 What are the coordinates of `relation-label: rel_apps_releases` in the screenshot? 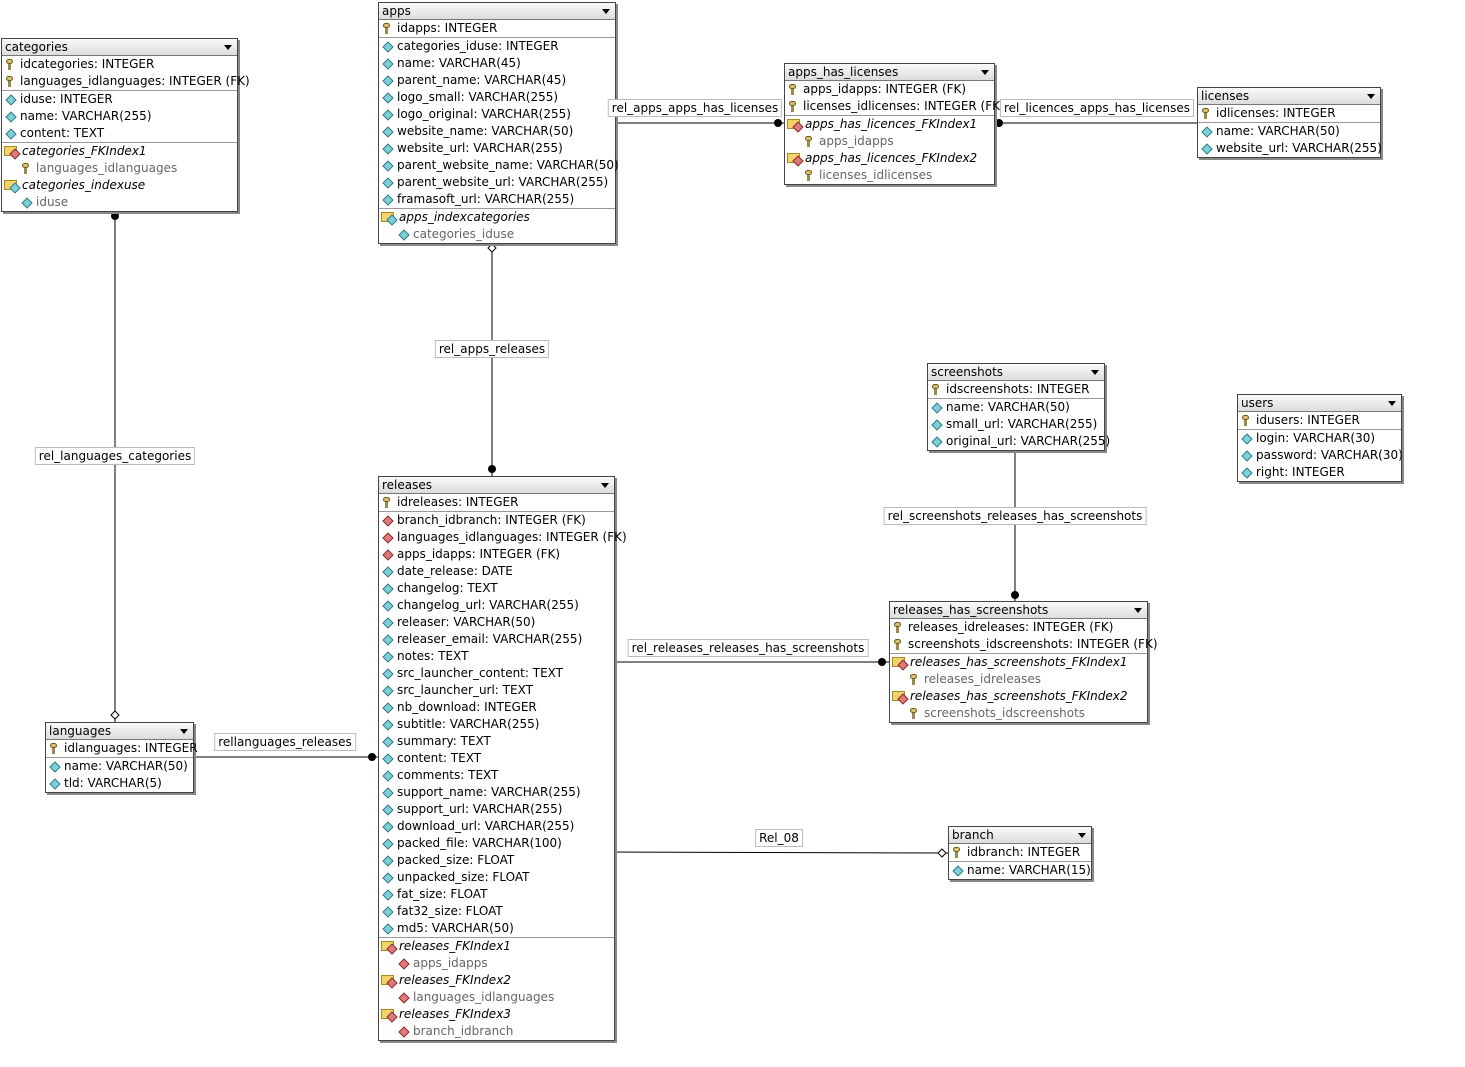 It's located at (492, 349).